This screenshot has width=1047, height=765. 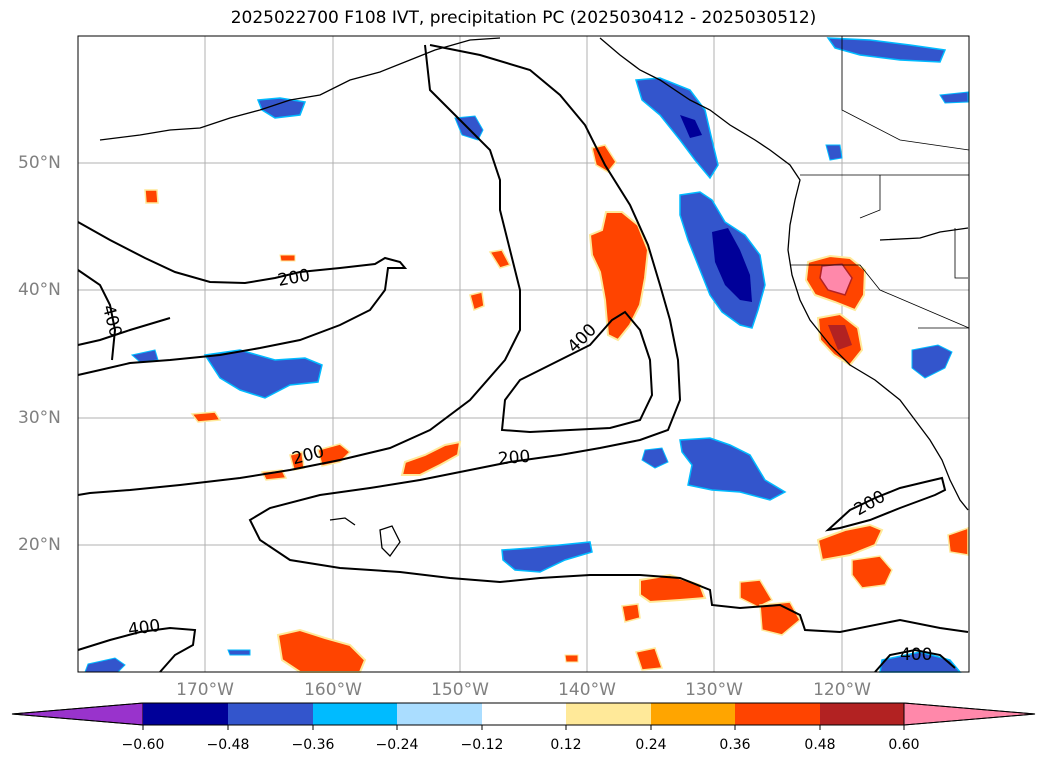 What do you see at coordinates (144, 628) in the screenshot?
I see `contour-label-400-c: 400` at bounding box center [144, 628].